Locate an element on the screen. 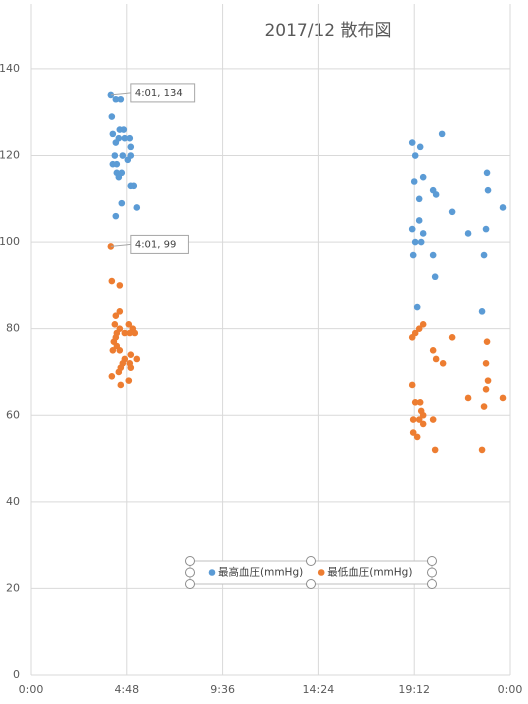 This screenshot has width=528, height=704. data-label: 4:01, 99 is located at coordinates (156, 244).